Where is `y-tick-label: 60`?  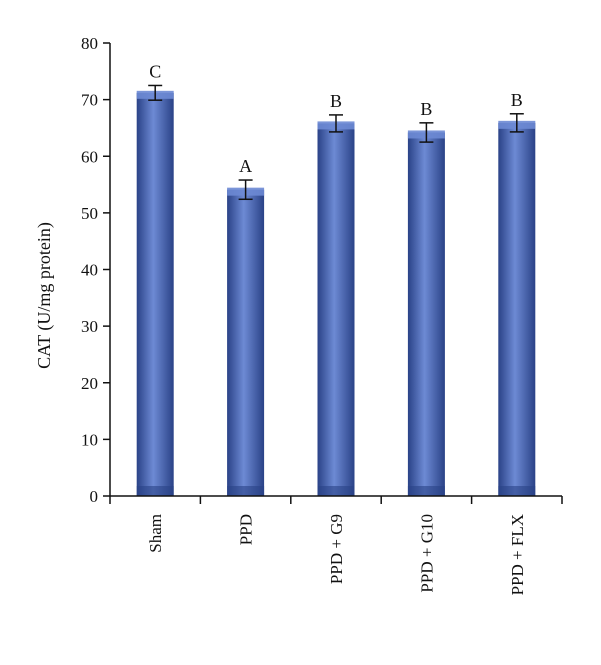
y-tick-label: 60 is located at coordinates (89, 156).